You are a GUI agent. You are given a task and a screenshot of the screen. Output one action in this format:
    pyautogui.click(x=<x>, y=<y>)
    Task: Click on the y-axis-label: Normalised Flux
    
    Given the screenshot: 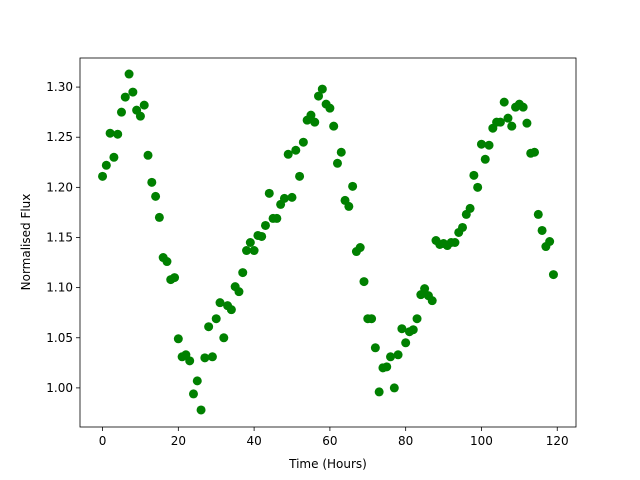 What is the action you would take?
    pyautogui.click(x=26, y=242)
    